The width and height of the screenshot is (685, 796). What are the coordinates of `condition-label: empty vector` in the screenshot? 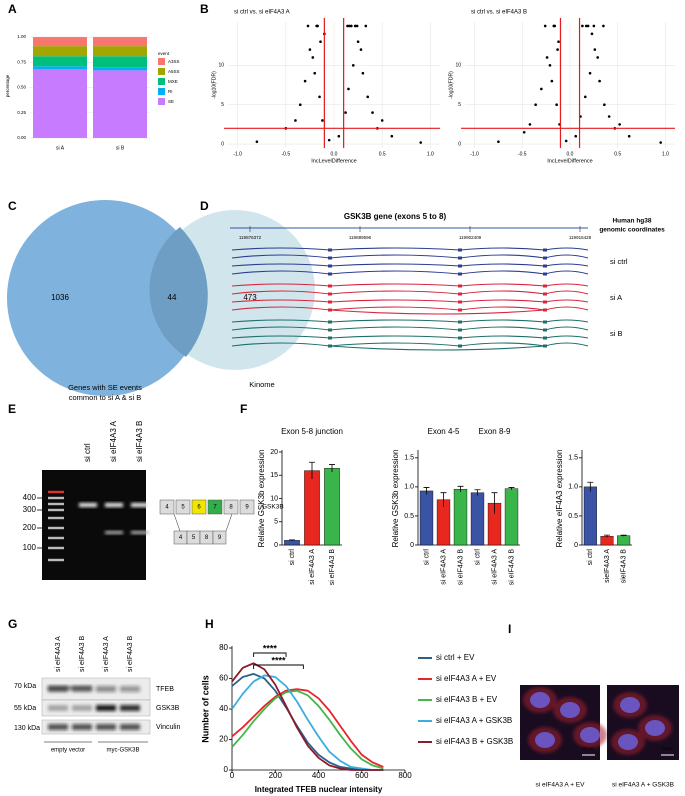 It's located at (68, 751).